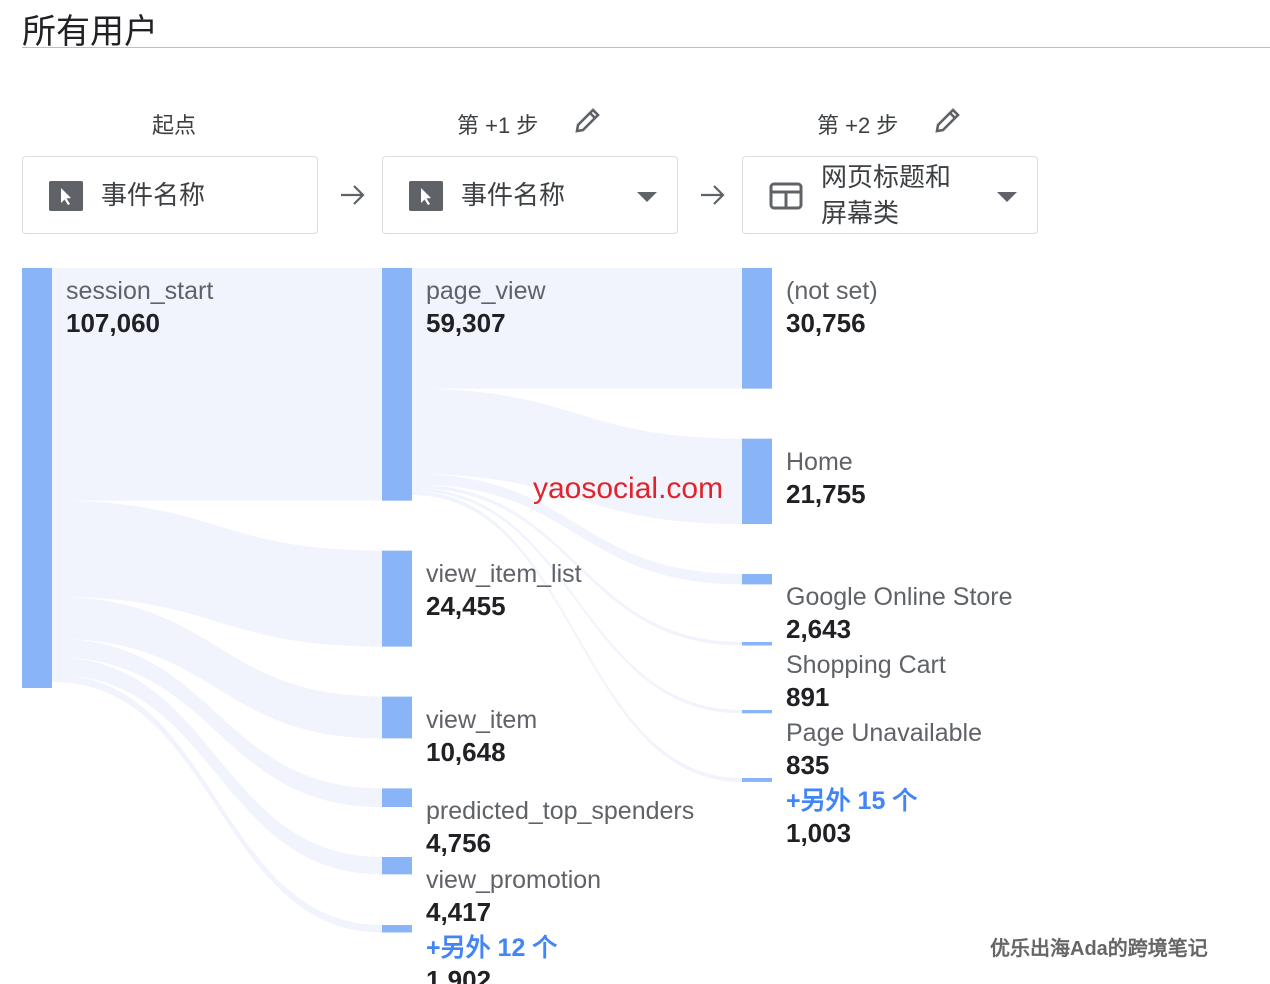 This screenshot has width=1270, height=984. I want to click on node-label: Page Unavailable 835, so click(884, 749).